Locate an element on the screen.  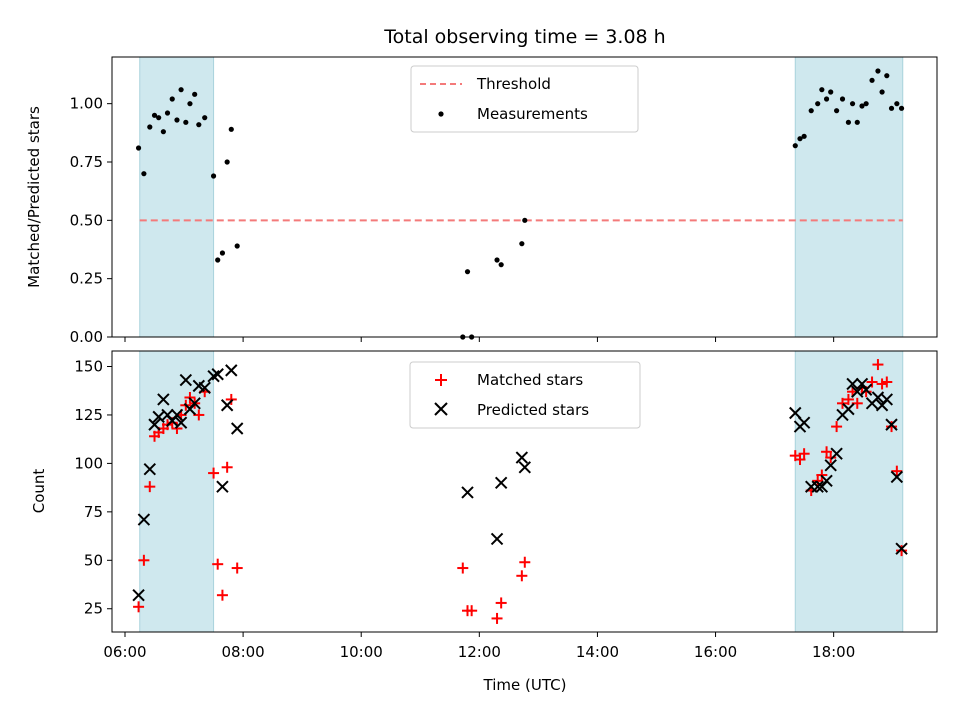
legend-predicted-label: Predicted stars is located at coordinates (533, 410).